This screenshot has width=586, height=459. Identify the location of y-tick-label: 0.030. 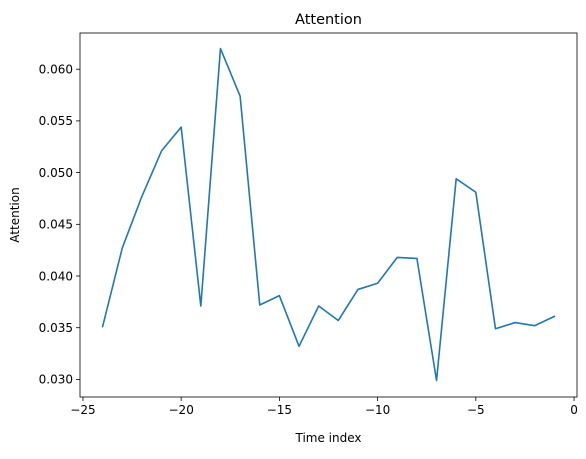
(56, 380).